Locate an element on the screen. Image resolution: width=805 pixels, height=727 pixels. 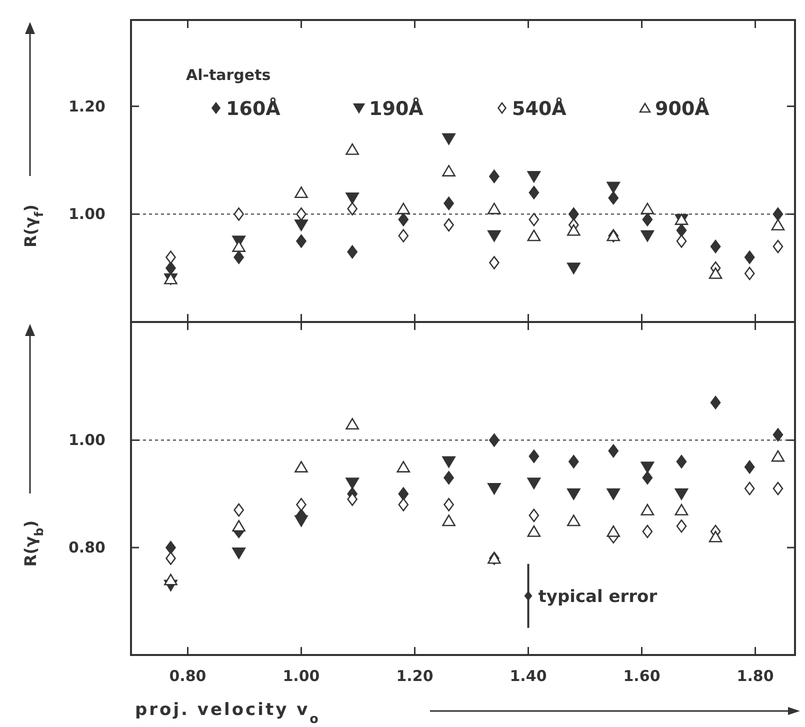
x-tick-label: 1.60 is located at coordinates (641, 676).